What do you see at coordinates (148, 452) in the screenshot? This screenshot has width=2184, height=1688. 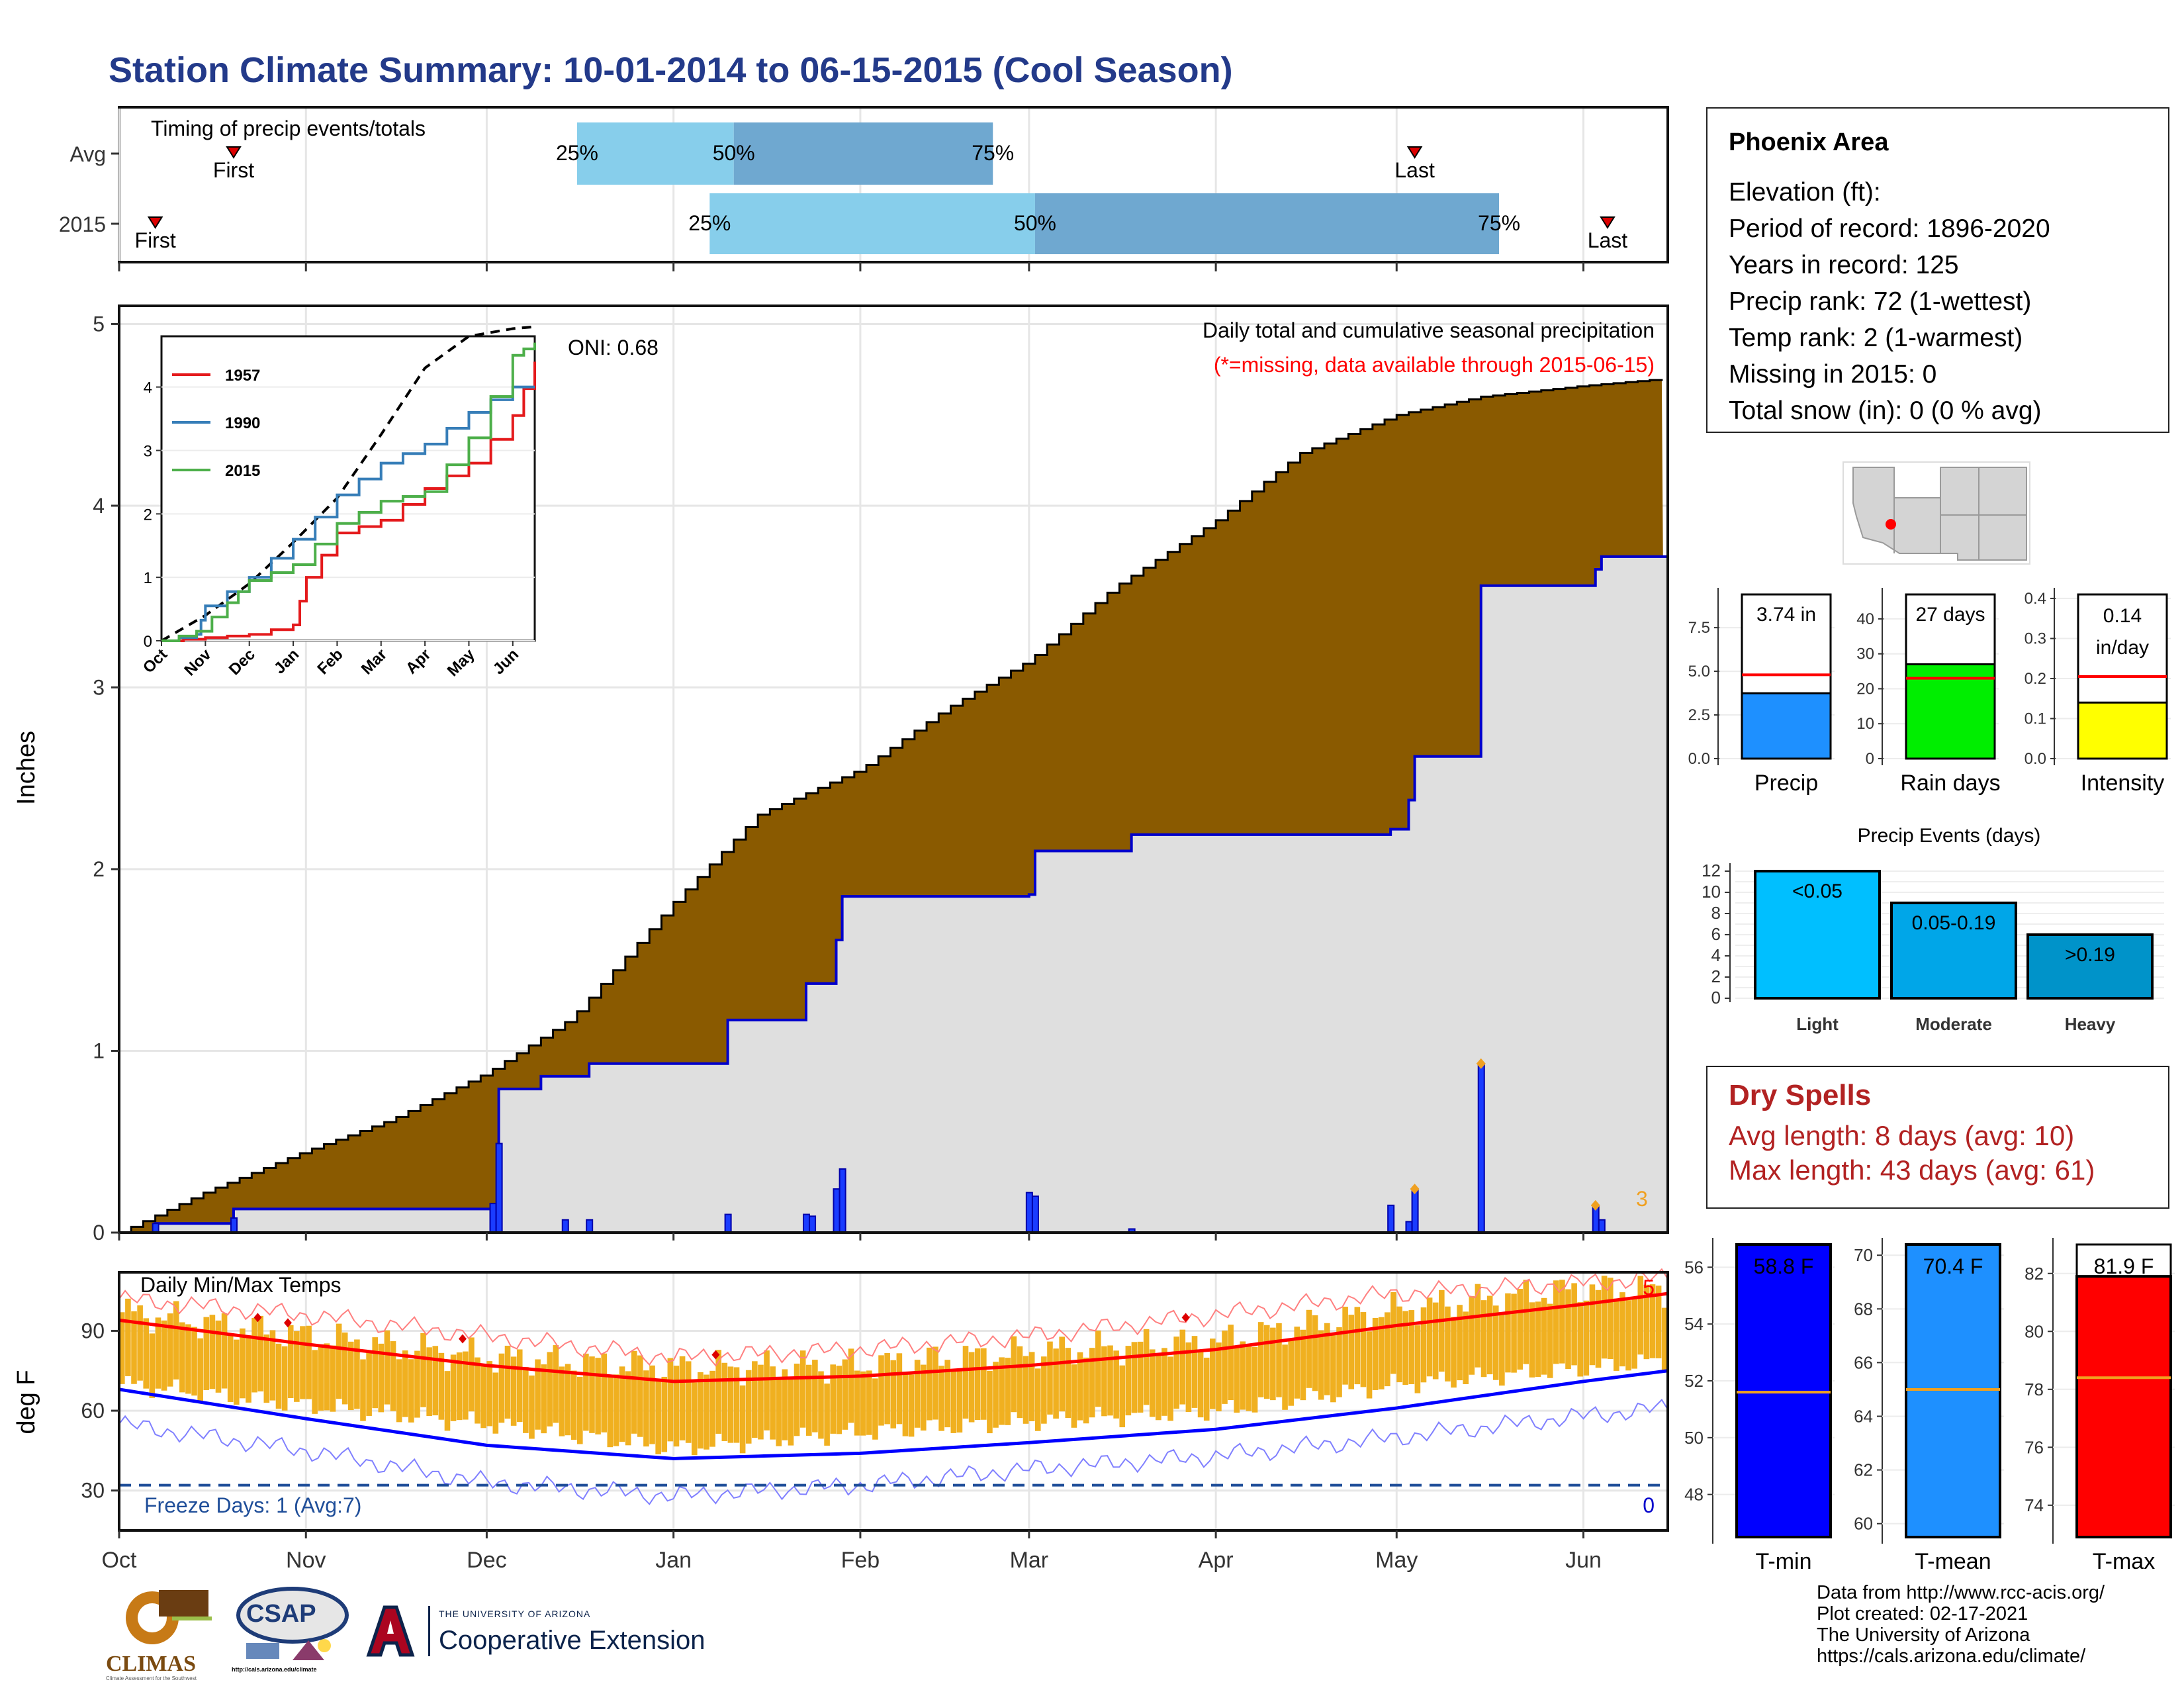 I see `inset-ytick-label: 3` at bounding box center [148, 452].